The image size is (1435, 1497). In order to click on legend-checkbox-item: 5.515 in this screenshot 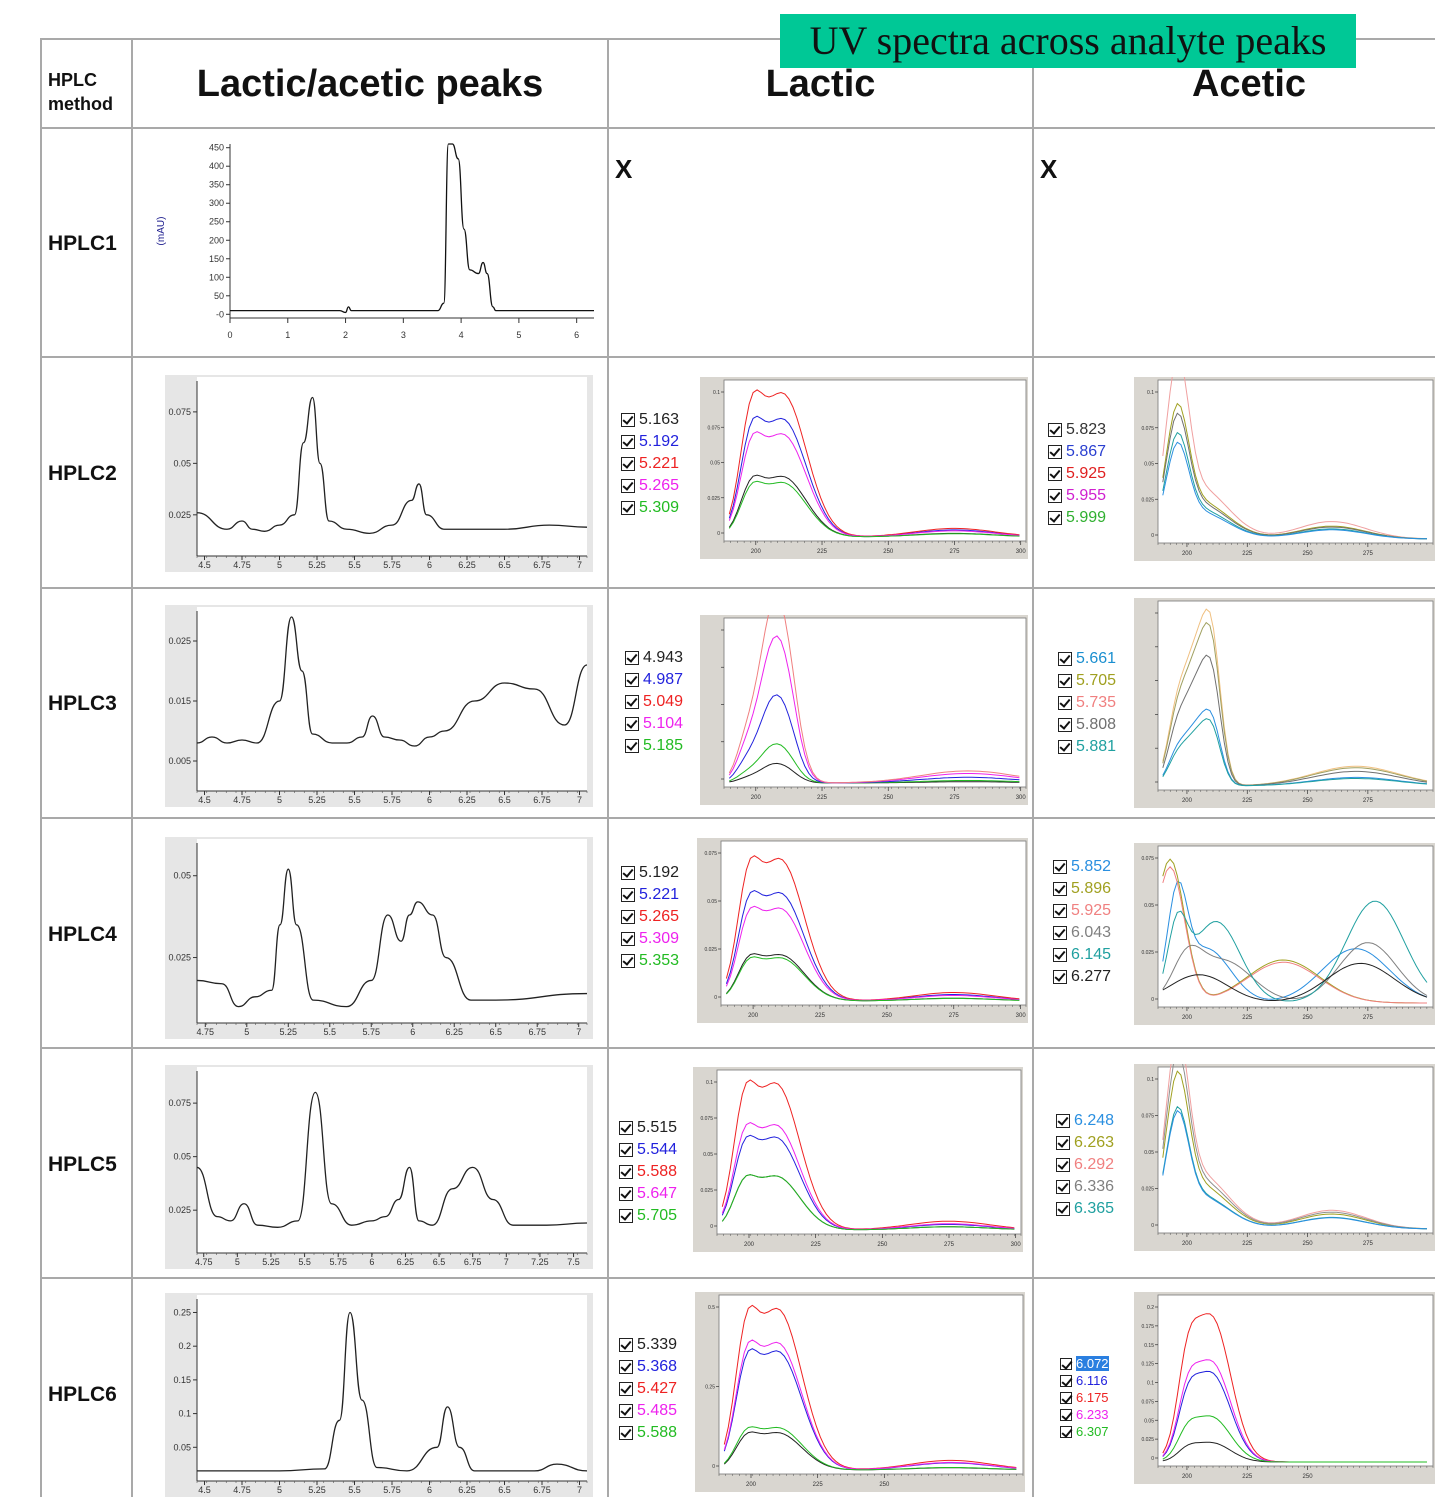, I will do `click(648, 1128)`.